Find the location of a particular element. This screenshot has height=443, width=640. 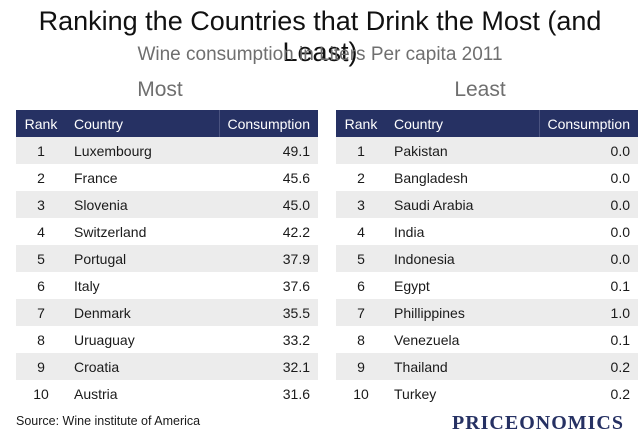

table-row: 4 Switzerland 42.2 is located at coordinates (167, 231).